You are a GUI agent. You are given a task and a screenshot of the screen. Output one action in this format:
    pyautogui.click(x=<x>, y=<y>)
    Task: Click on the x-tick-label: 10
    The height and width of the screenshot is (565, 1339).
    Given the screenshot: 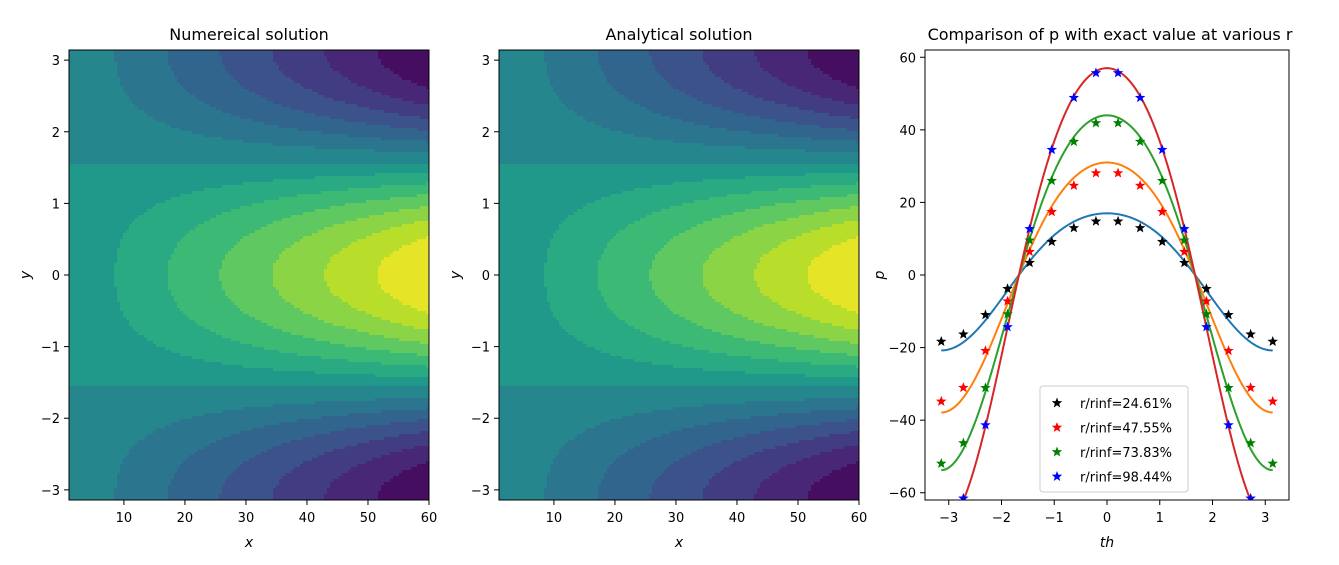 What is the action you would take?
    pyautogui.click(x=124, y=518)
    